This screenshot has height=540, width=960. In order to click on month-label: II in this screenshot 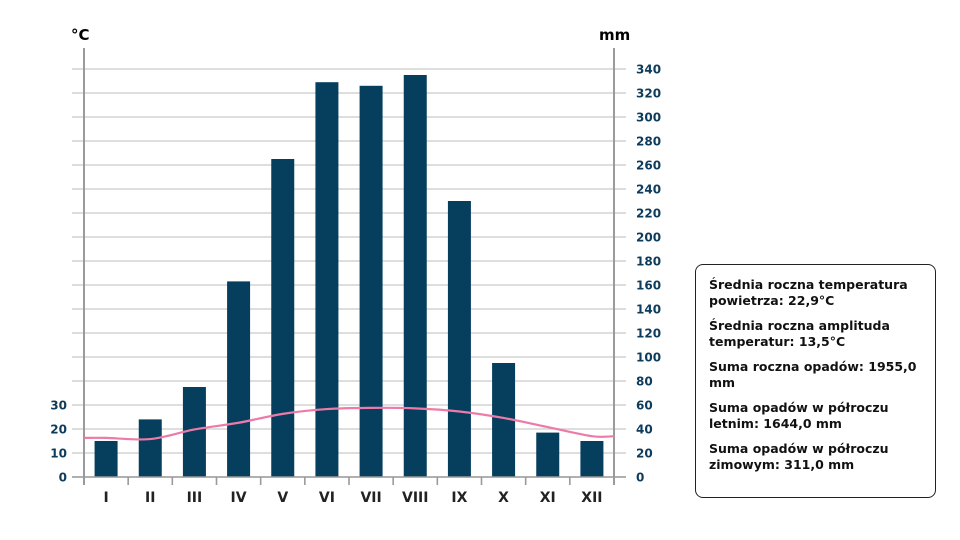, I will do `click(150, 498)`.